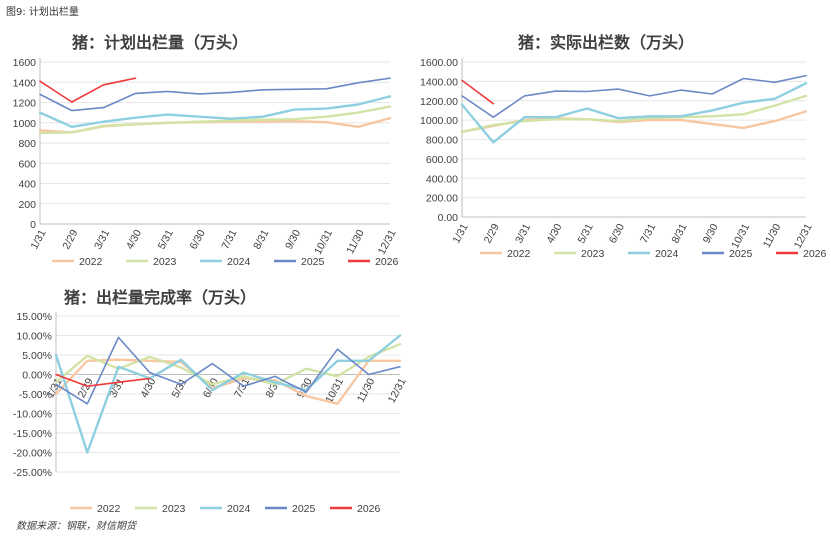 This screenshot has width=831, height=542. I want to click on y-tick-label: 600.00, so click(442, 160).